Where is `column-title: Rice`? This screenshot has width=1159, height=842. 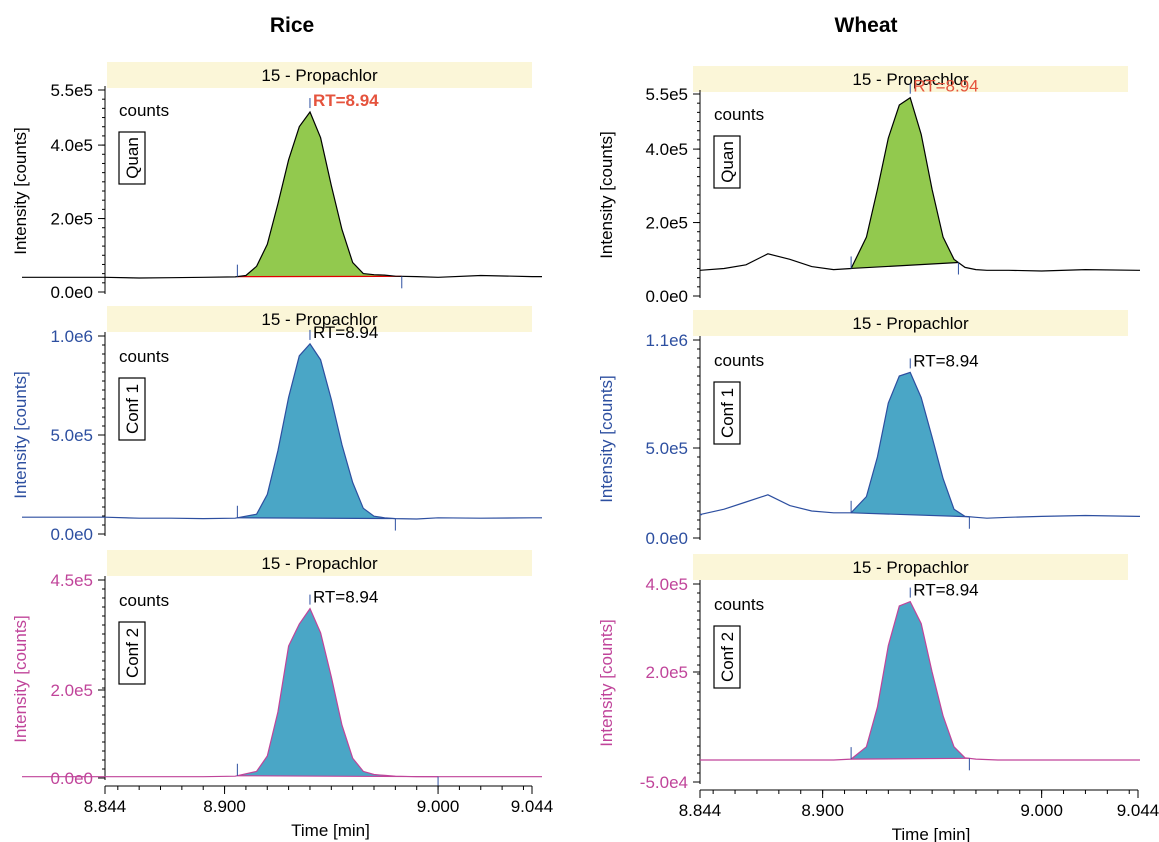
column-title: Rice is located at coordinates (292, 25).